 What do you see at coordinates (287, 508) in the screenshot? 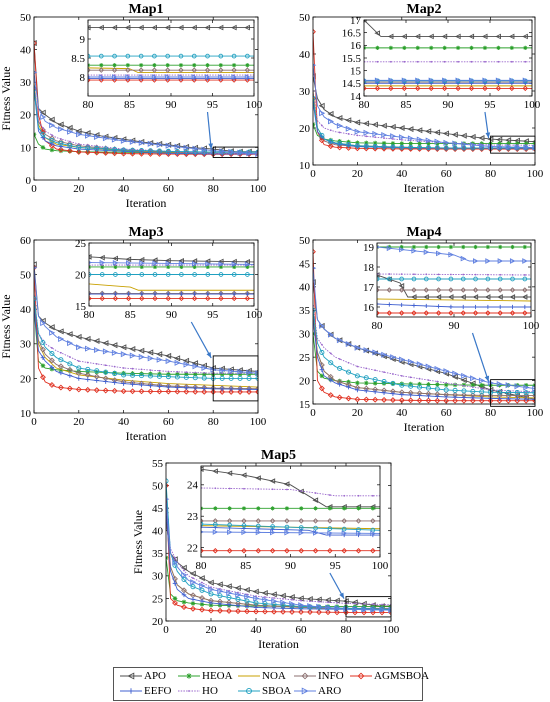
I see `map5-inset-series-heoa-point` at bounding box center [287, 508].